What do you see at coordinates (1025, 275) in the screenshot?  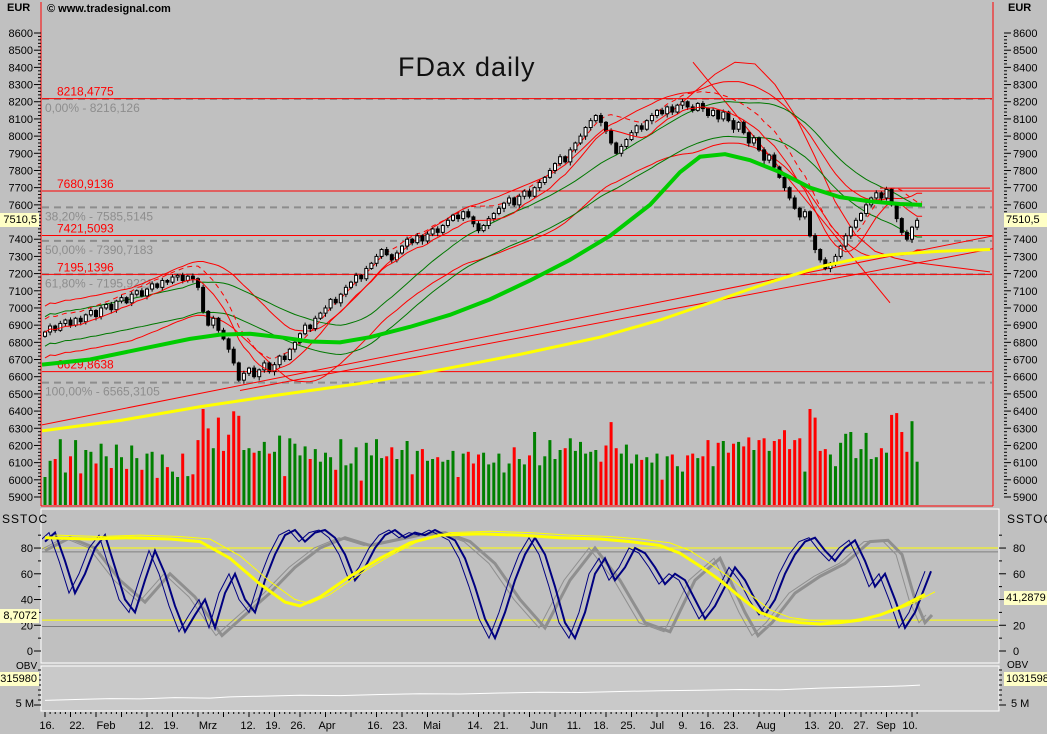 I see `price-tick-label: 7200` at bounding box center [1025, 275].